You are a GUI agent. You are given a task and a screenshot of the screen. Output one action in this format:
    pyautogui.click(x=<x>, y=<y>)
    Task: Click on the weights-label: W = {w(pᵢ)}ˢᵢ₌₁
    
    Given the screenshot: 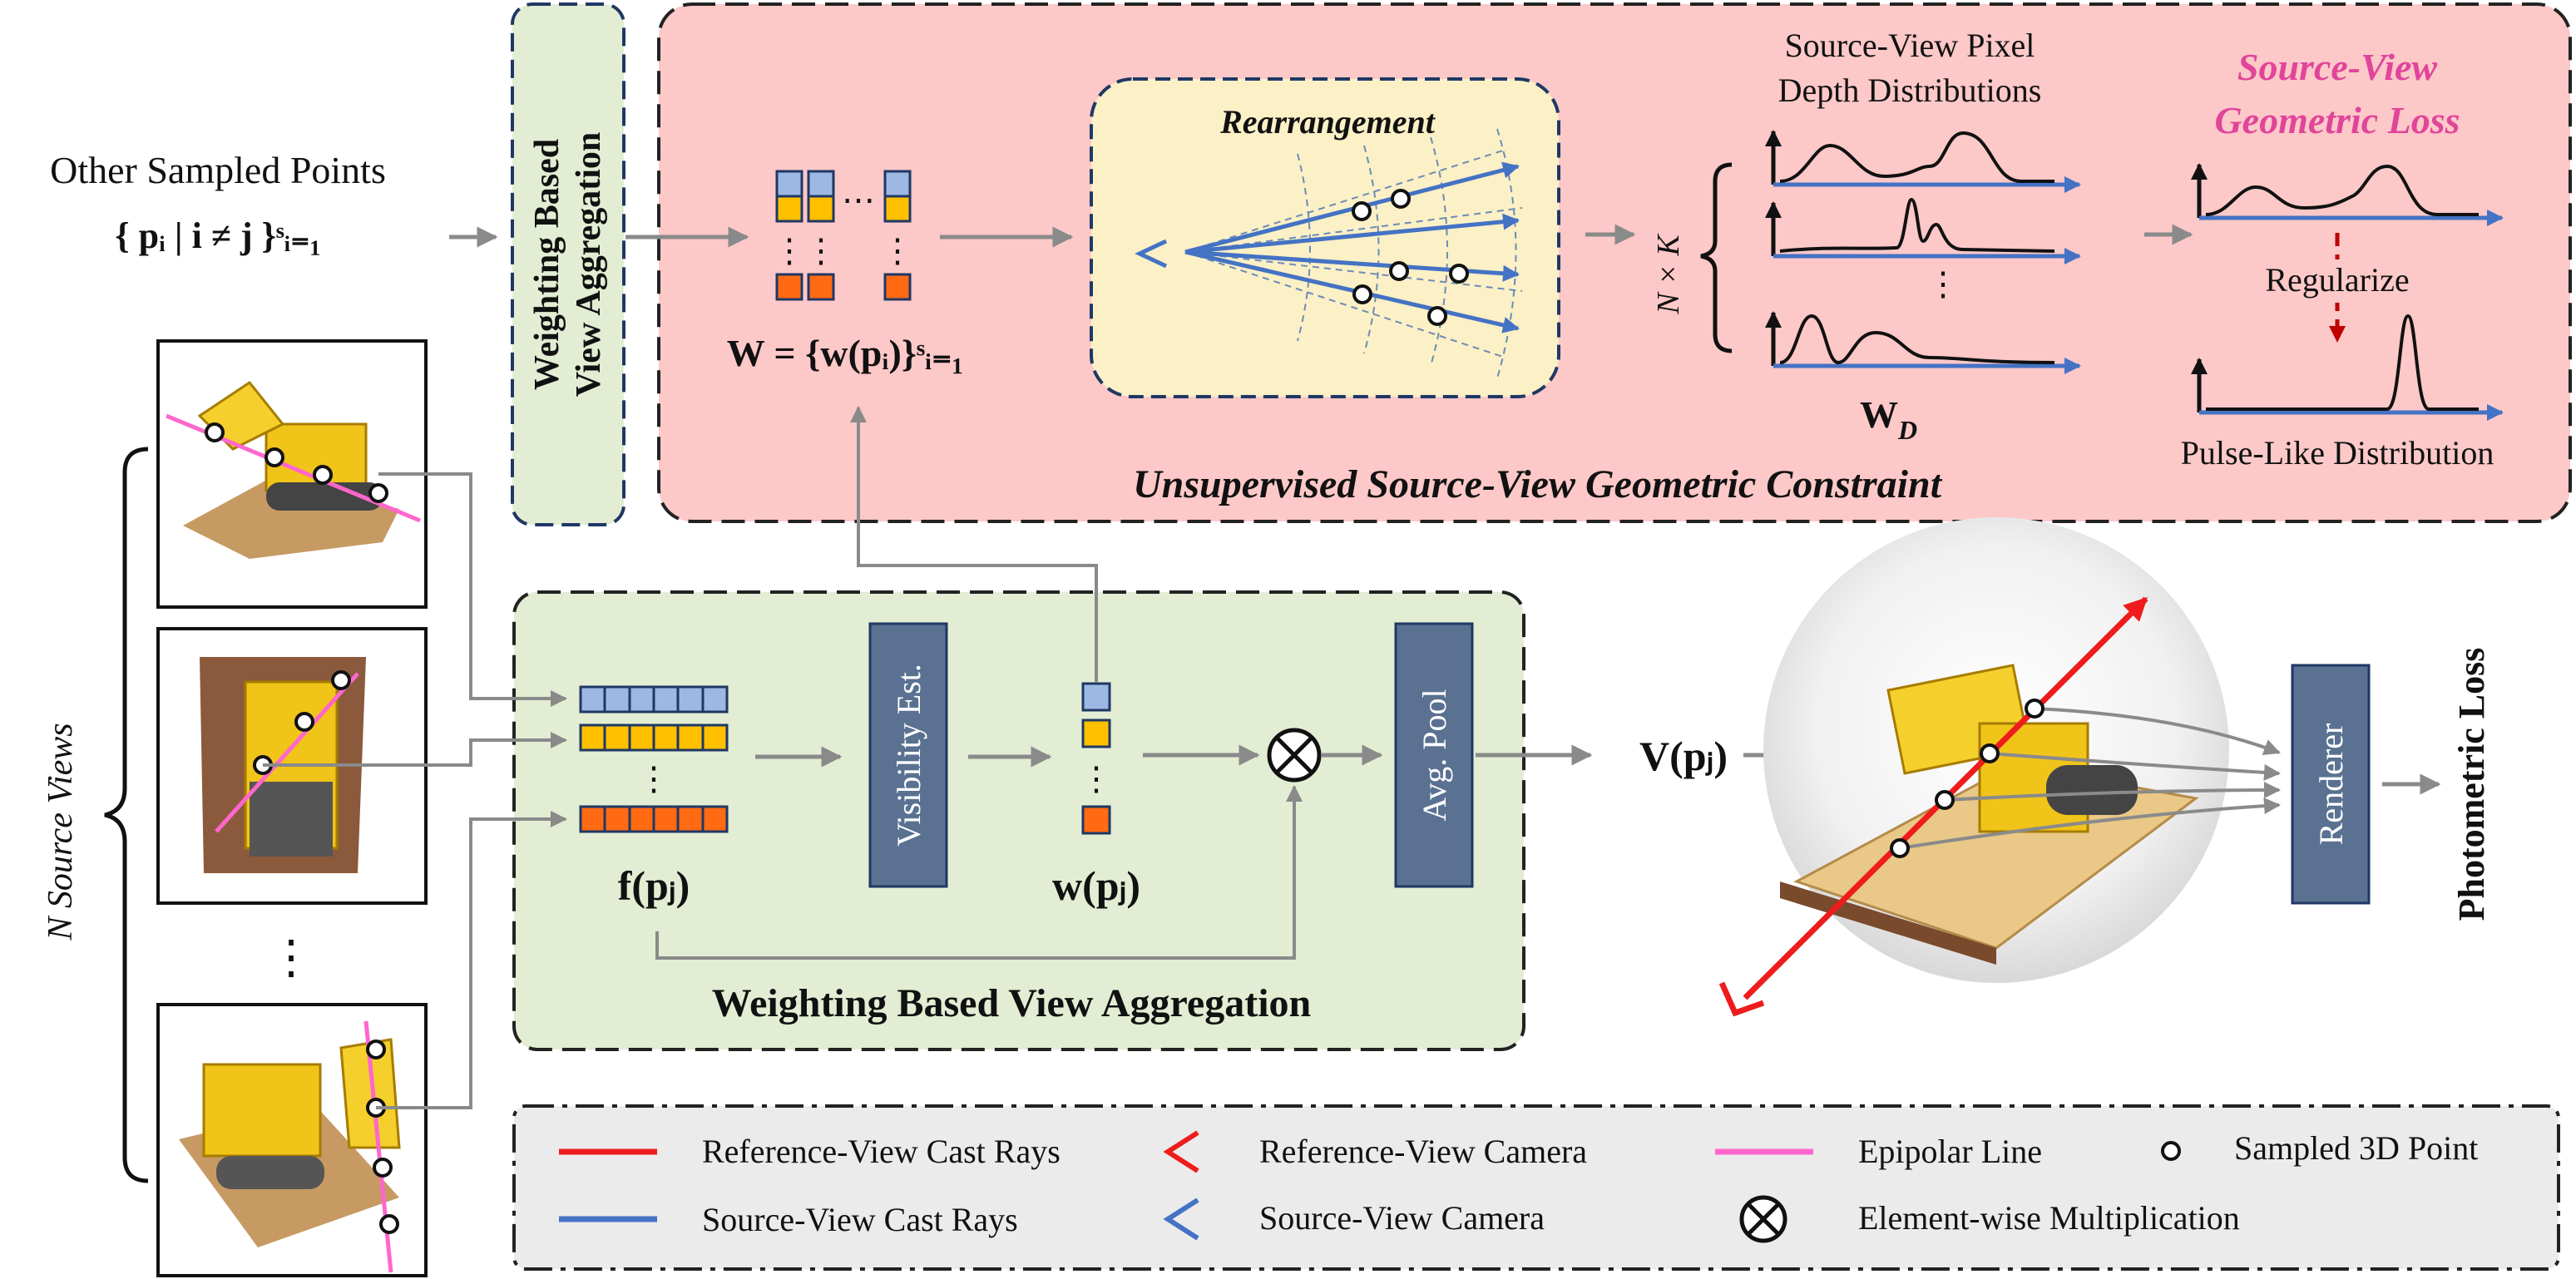 What is the action you would take?
    pyautogui.click(x=845, y=353)
    